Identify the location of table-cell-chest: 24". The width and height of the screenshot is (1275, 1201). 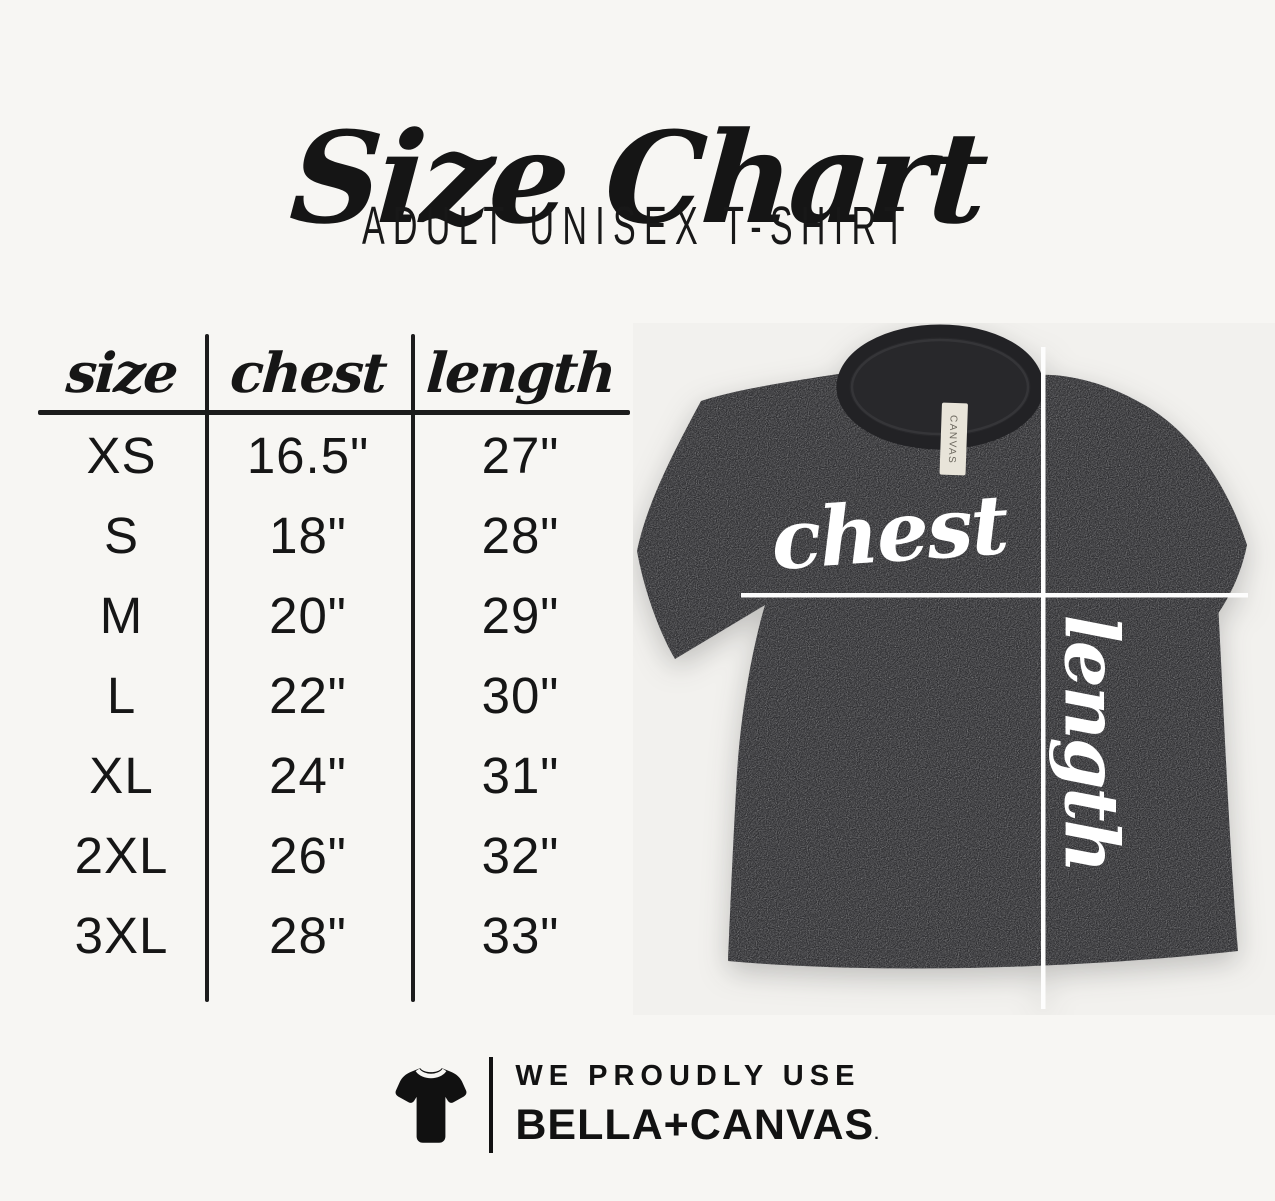
(308, 775).